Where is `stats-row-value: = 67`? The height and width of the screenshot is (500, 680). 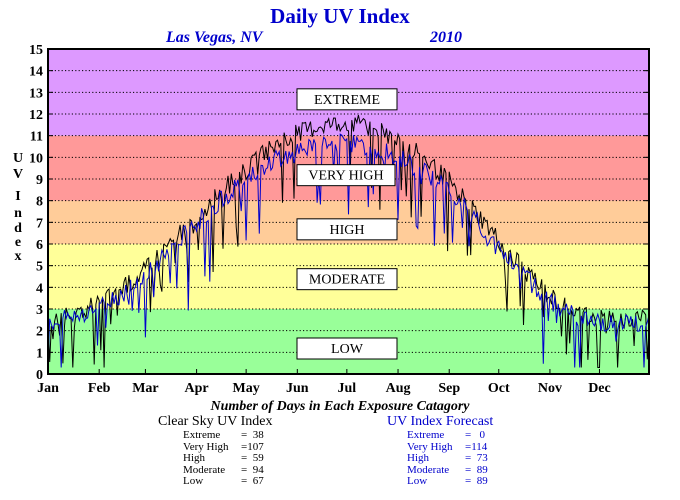 stats-row-value: = 67 is located at coordinates (252, 481).